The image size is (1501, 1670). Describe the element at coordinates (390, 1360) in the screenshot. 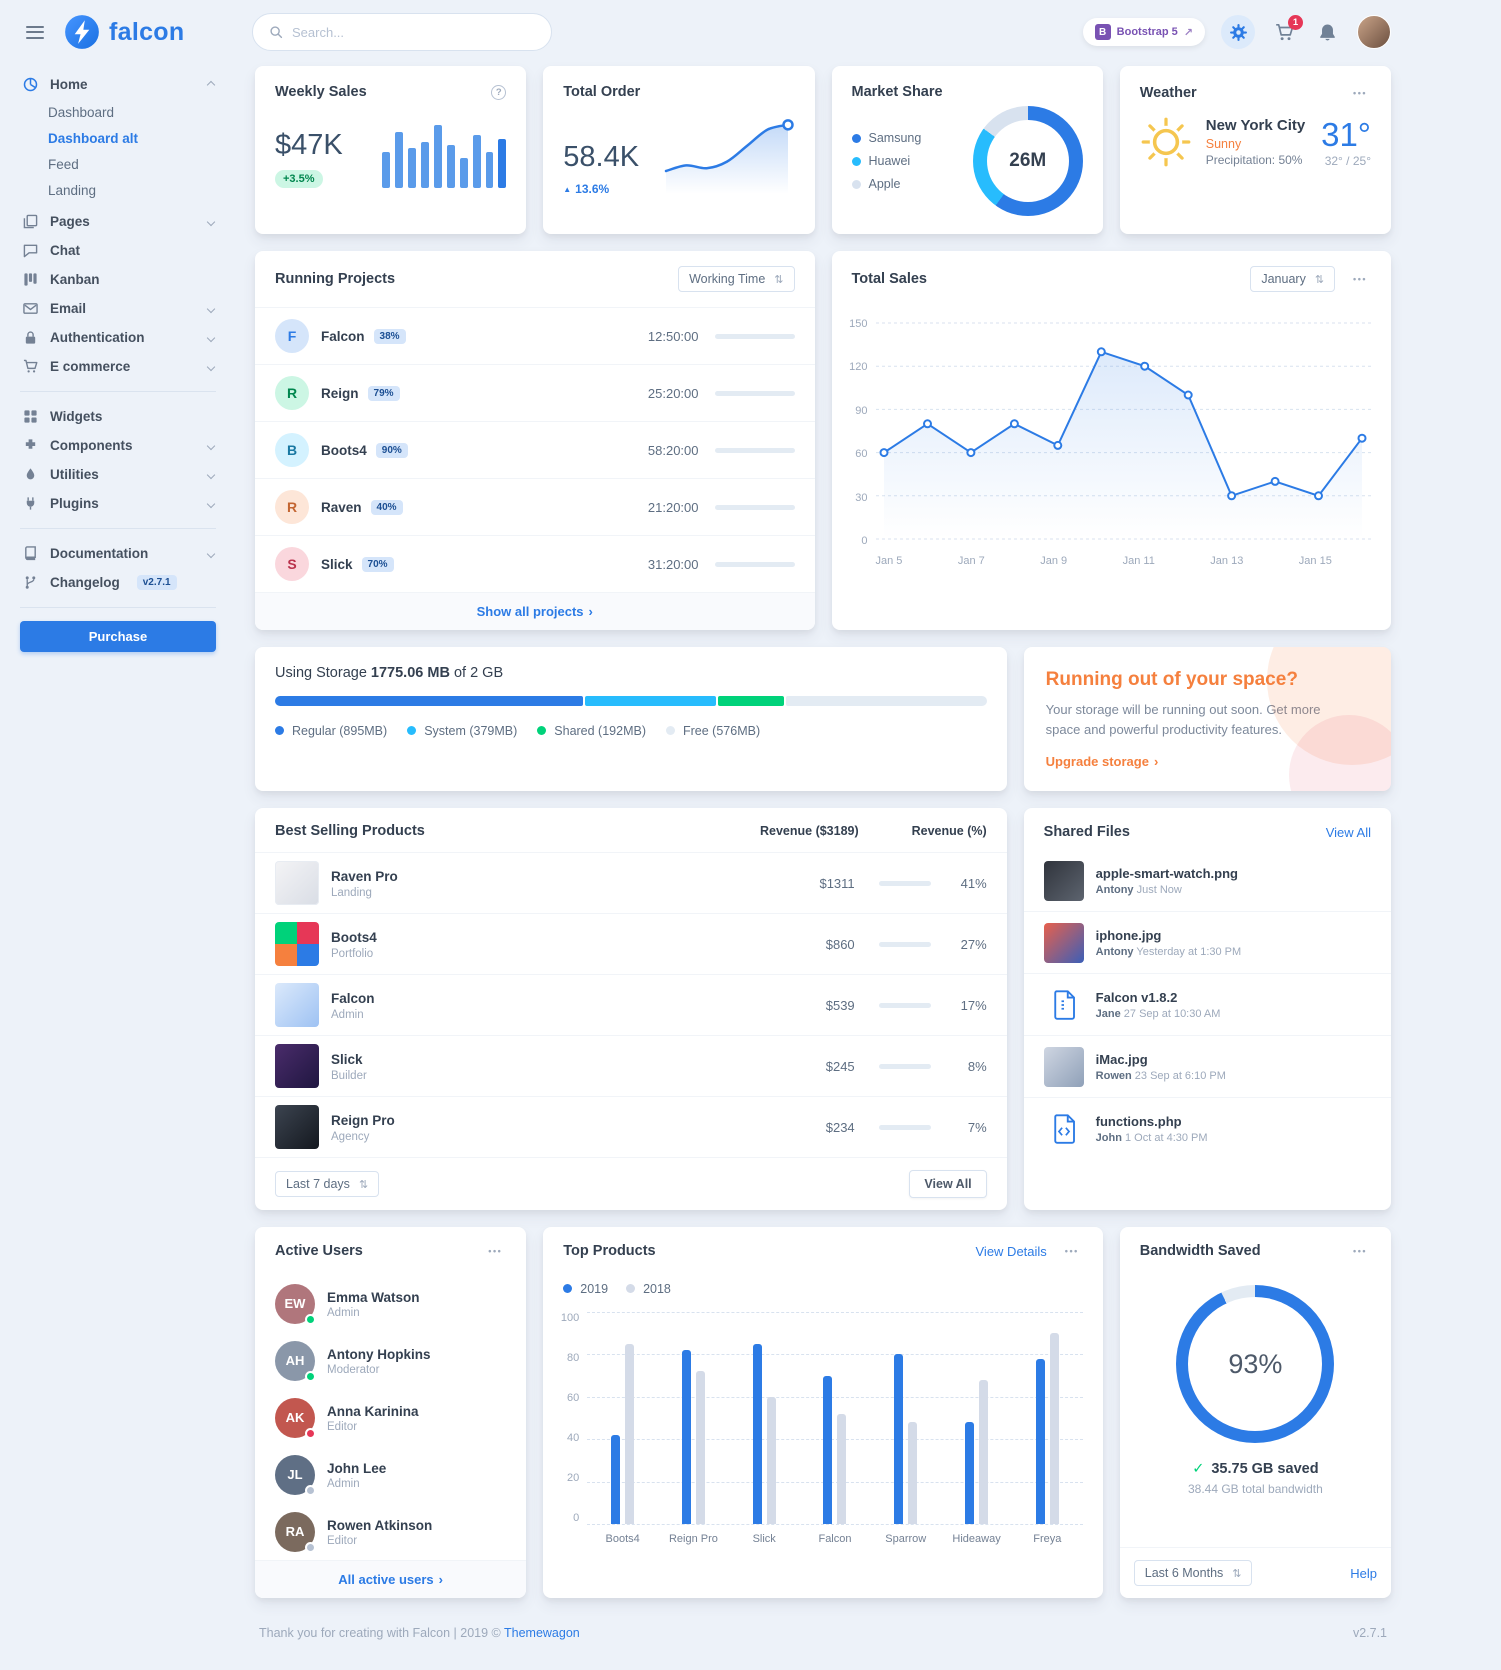

I see `user-row: AH Antony Hopkins Moderator` at that location.